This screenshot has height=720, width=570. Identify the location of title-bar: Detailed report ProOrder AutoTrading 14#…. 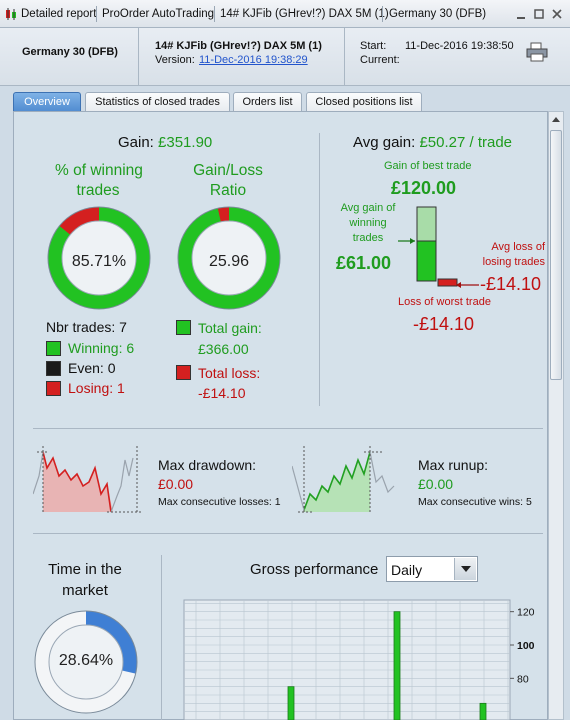
(285, 14).